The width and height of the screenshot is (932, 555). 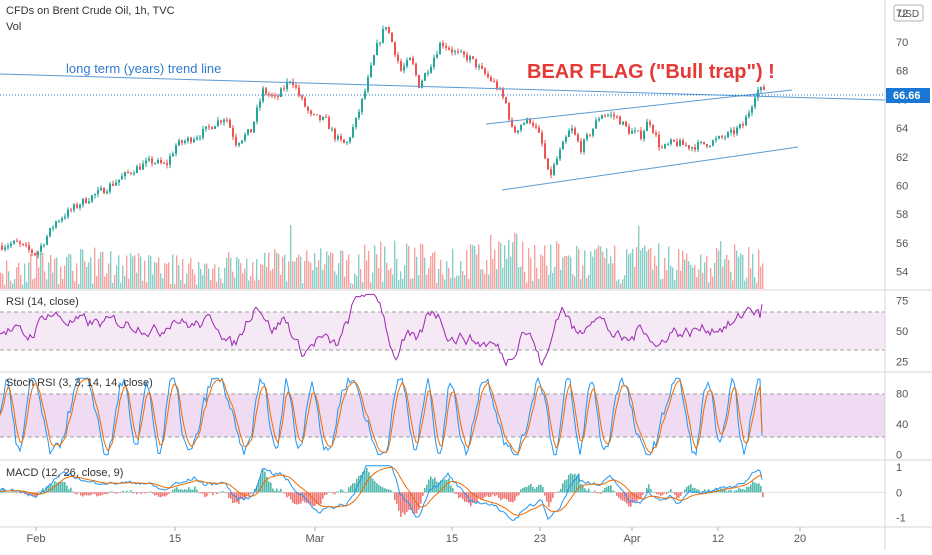 What do you see at coordinates (908, 13) in the screenshot?
I see `currency-badge` at bounding box center [908, 13].